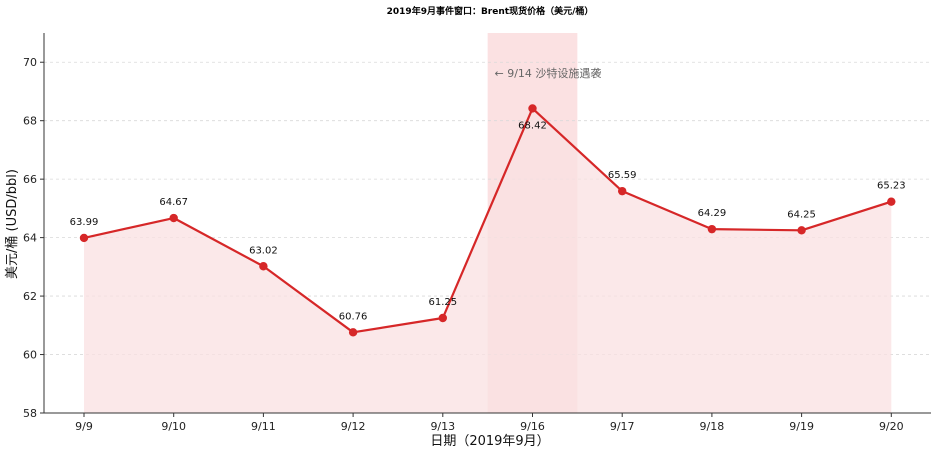 This screenshot has height=456, width=939. I want to click on data-label: 64.67, so click(173, 202).